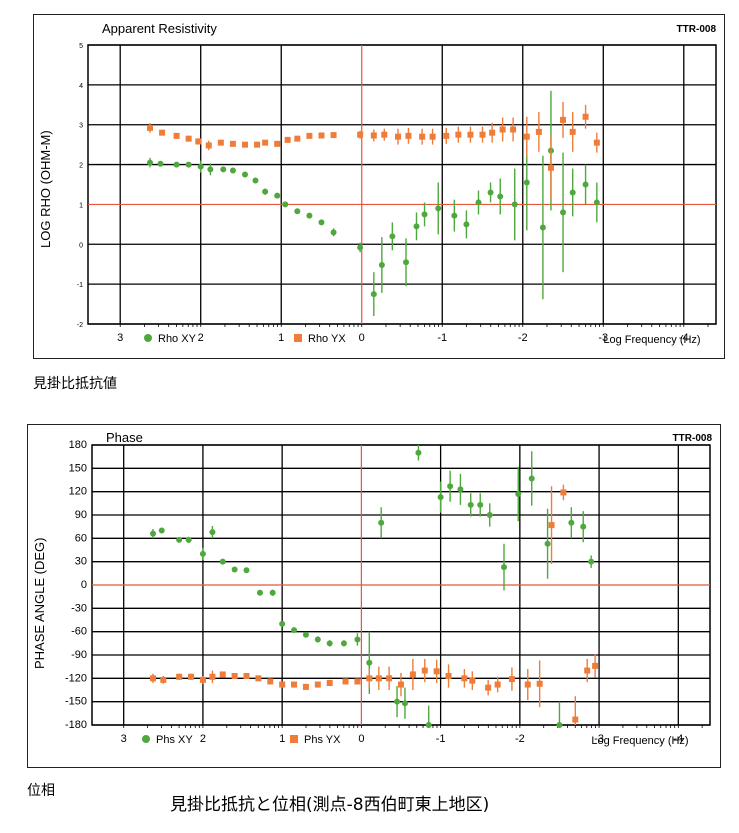 The height and width of the screenshot is (833, 739). I want to click on y-tick-label: 1, so click(81, 205).